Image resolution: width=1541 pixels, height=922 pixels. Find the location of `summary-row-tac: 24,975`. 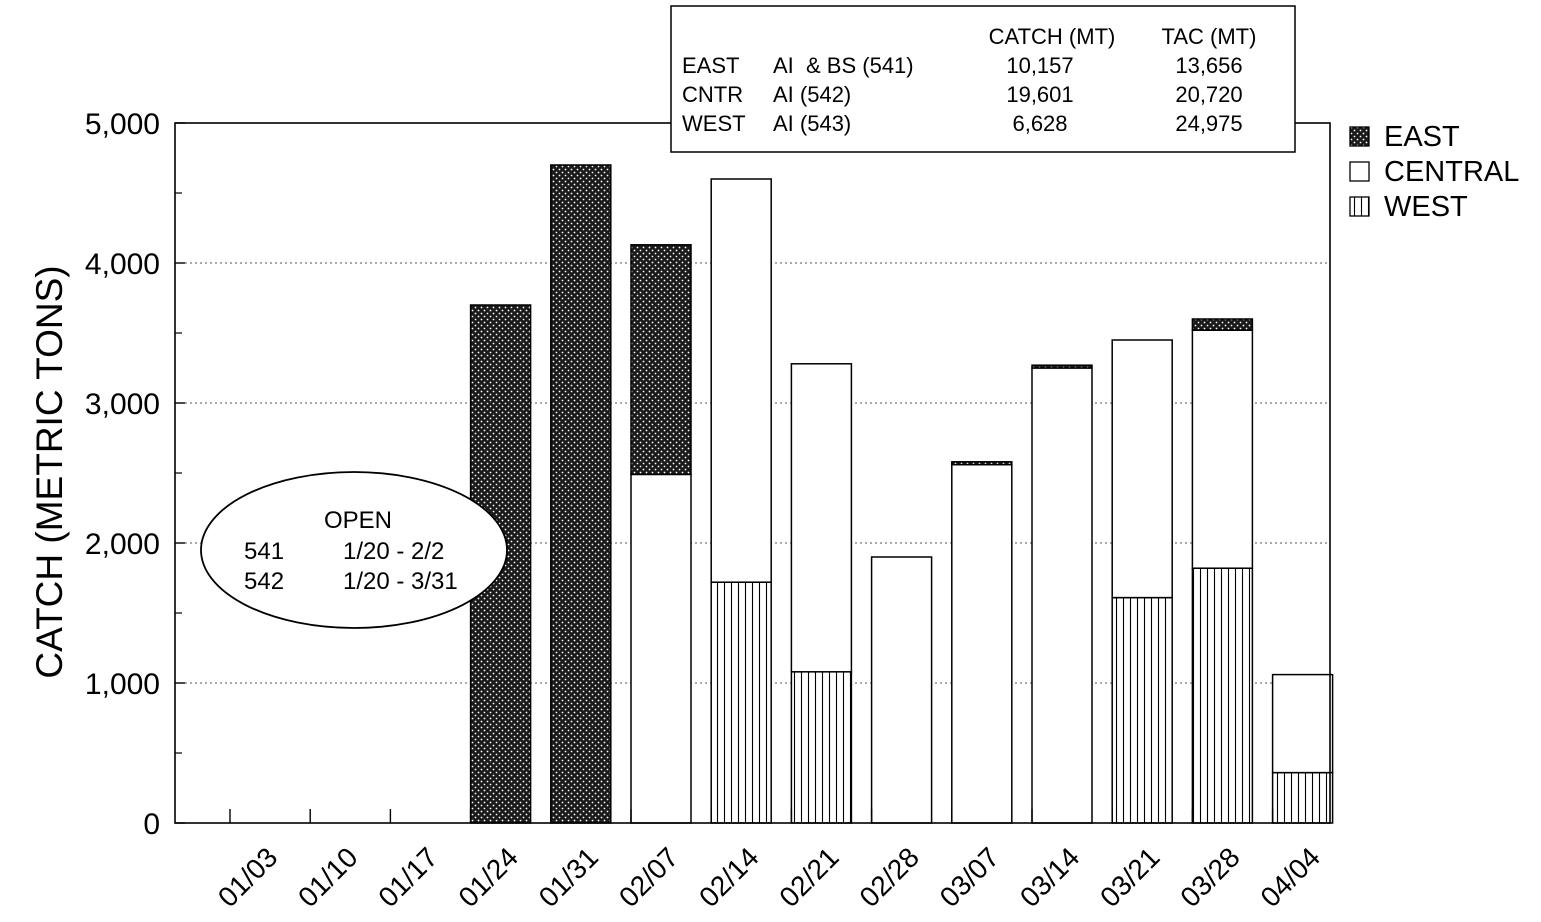

summary-row-tac: 24,975 is located at coordinates (1208, 123).